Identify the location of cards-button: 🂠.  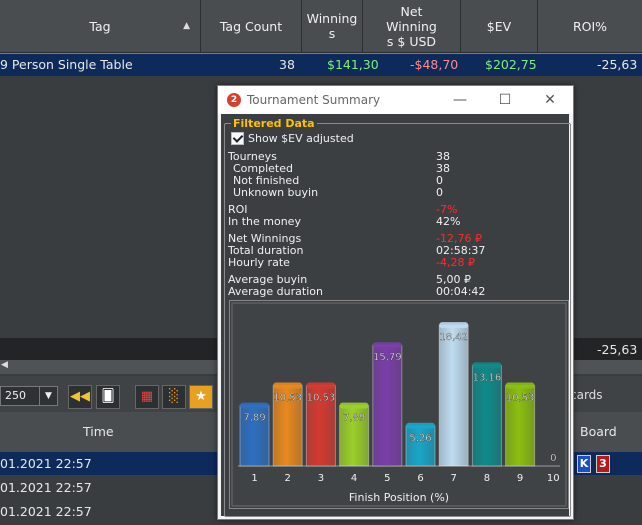
(108, 397).